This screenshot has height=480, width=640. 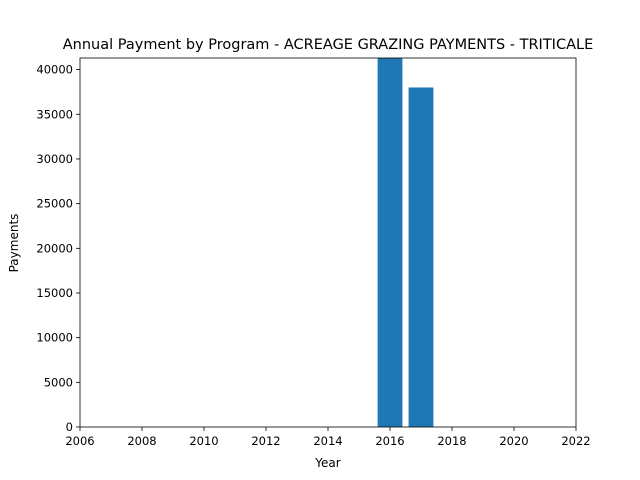 I want to click on x-tick-label: 2006, so click(x=79, y=441).